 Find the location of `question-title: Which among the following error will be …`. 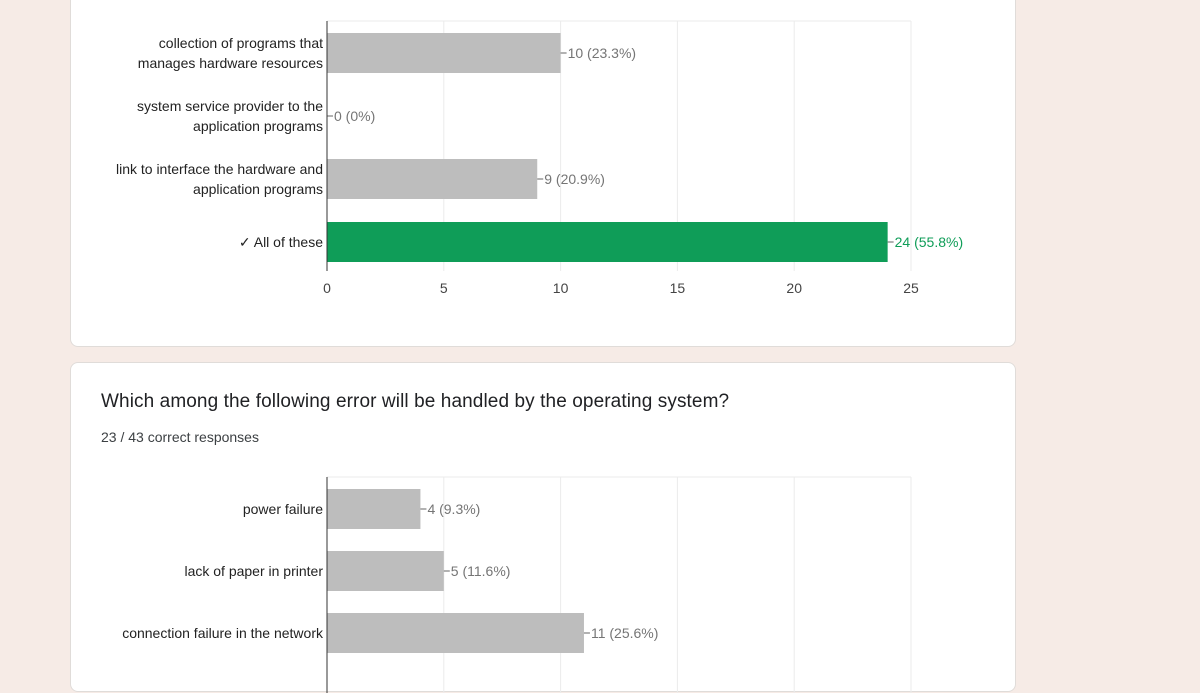

question-title: Which among the following error will be … is located at coordinates (415, 401).